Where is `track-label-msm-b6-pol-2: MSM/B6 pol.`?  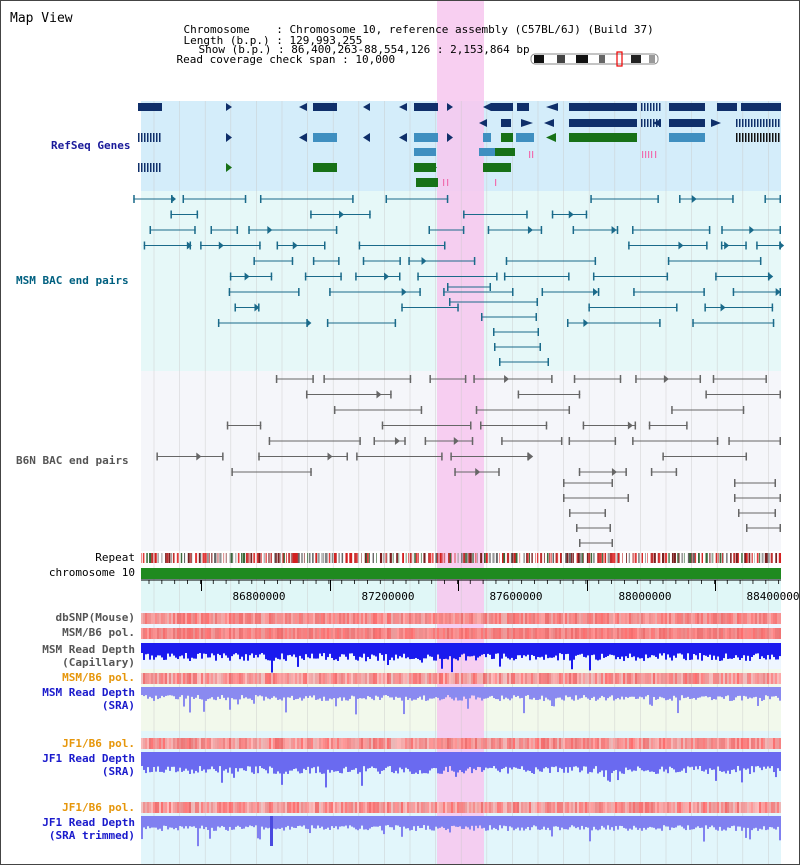 track-label-msm-b6-pol-2: MSM/B6 pol. is located at coordinates (98, 677).